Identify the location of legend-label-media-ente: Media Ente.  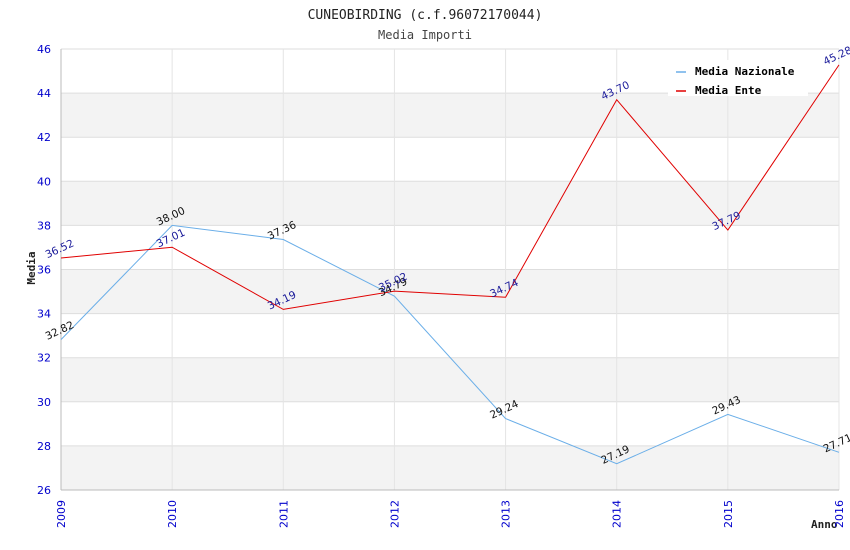
(728, 90).